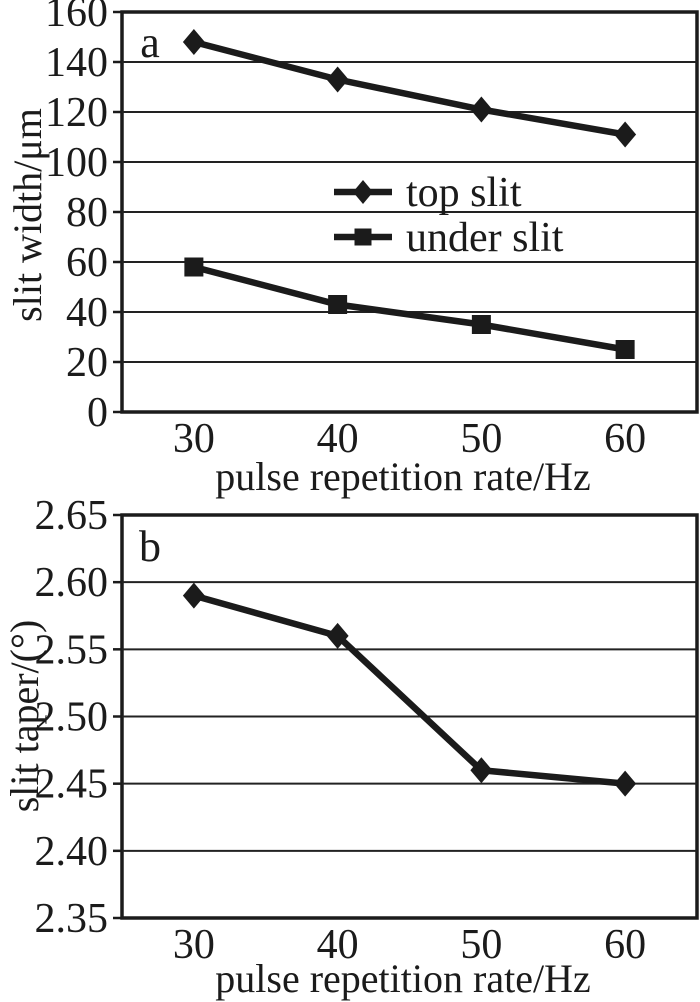  What do you see at coordinates (363, 192) in the screenshot?
I see `chart-a-legend-marker-top-slit` at bounding box center [363, 192].